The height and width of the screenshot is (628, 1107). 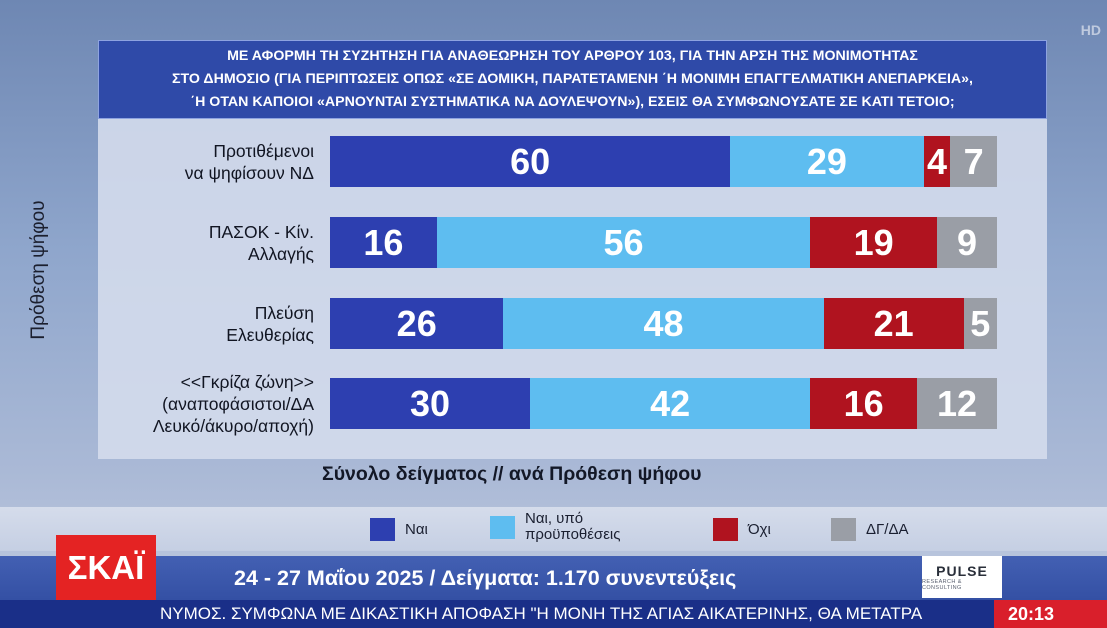 I want to click on legend, so click(x=553, y=529).